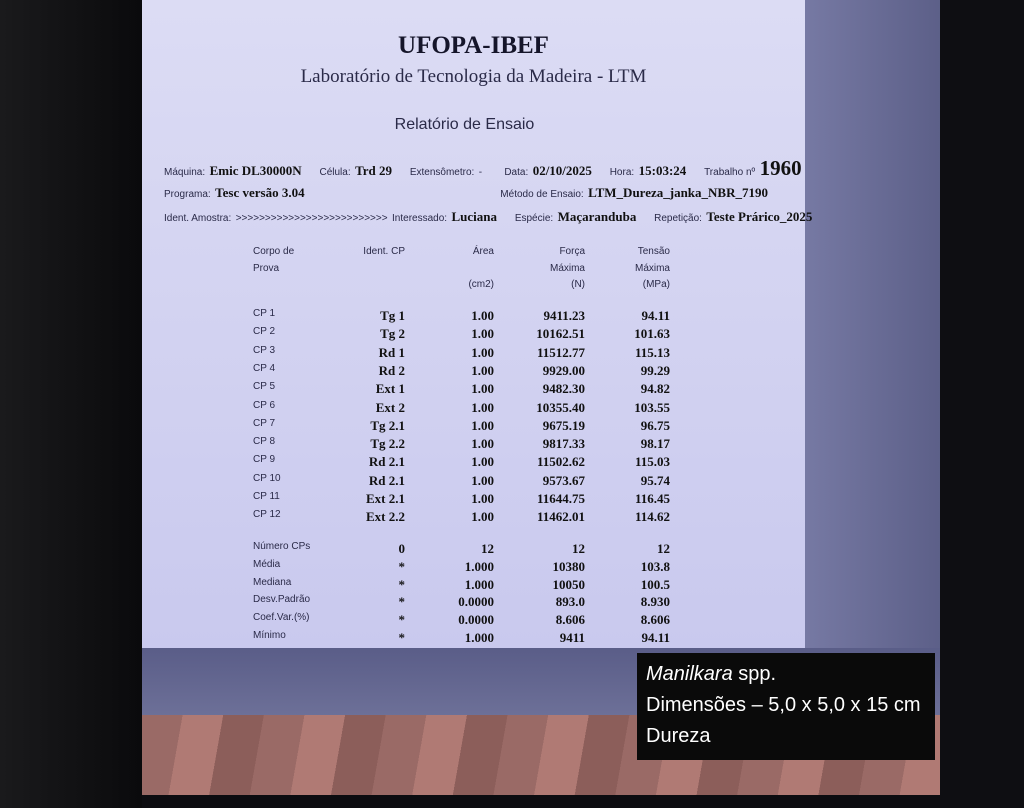 The image size is (1024, 808). I want to click on stat-cell: 10050, so click(569, 584).